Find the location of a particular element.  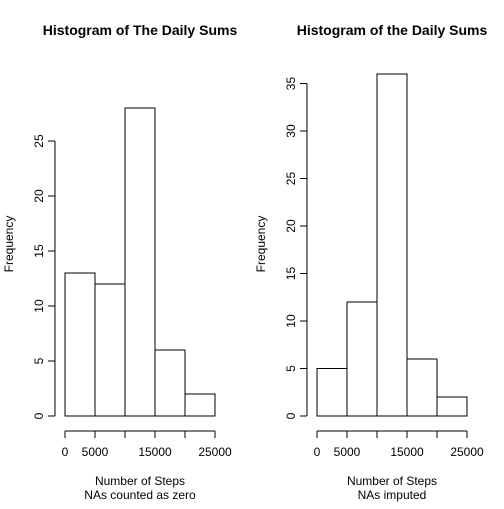

x-axis-sublabel: NAs counted as zero is located at coordinates (140, 495).